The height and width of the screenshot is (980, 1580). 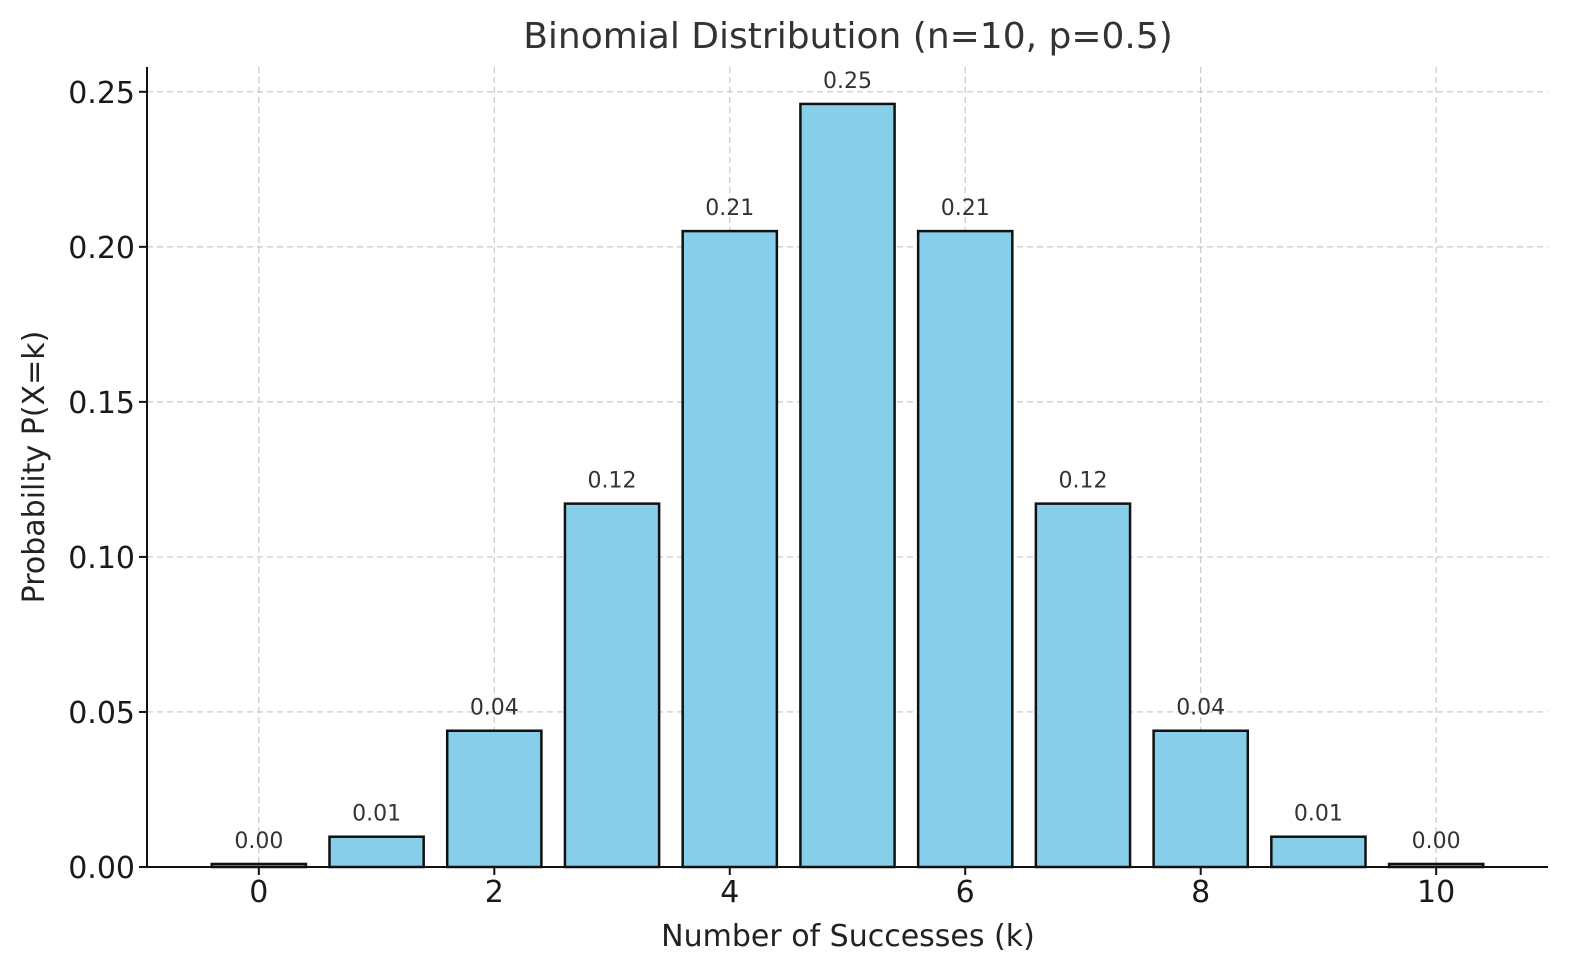 What do you see at coordinates (494, 892) in the screenshot?
I see `x-tick-label: 2` at bounding box center [494, 892].